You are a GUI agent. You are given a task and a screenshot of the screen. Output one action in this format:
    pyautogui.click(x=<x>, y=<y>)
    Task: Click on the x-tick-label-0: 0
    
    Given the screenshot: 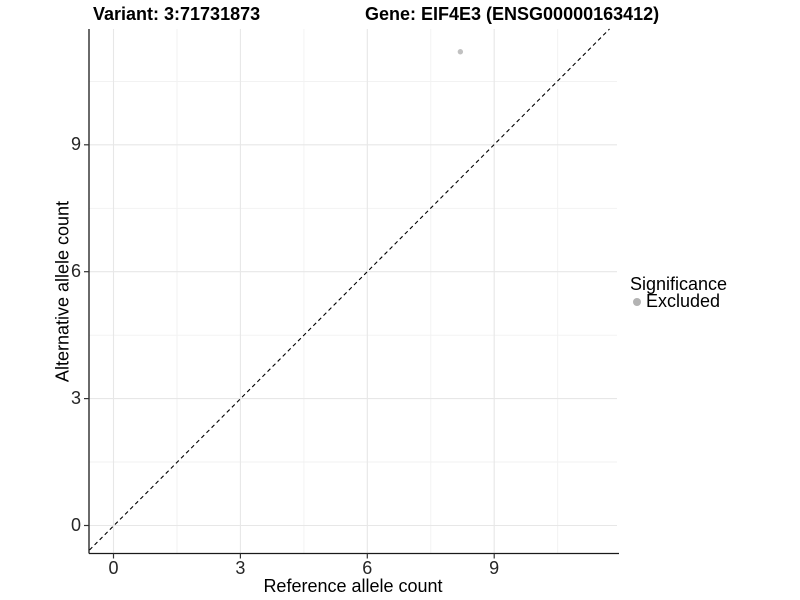 What is the action you would take?
    pyautogui.click(x=113, y=568)
    